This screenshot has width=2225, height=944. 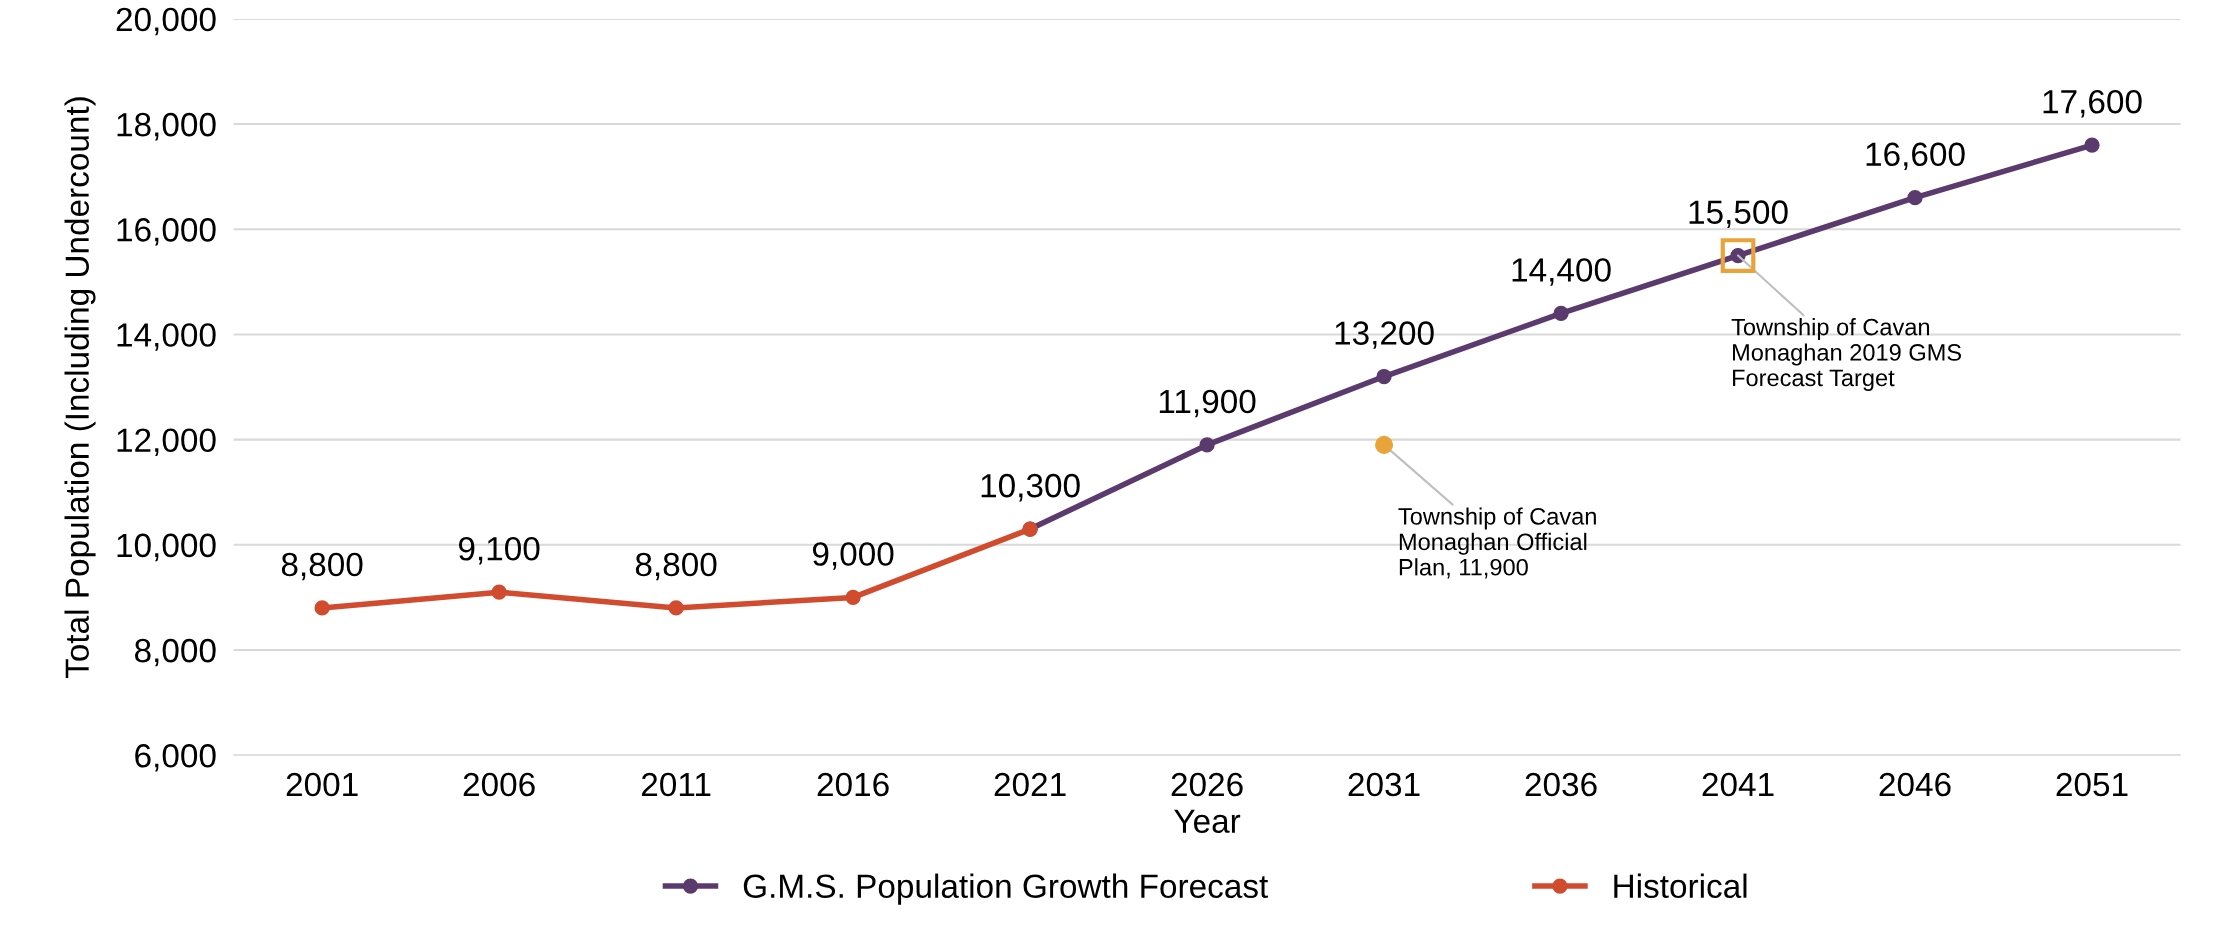 What do you see at coordinates (166, 21) in the screenshot?
I see `y-tick-label: 20,000` at bounding box center [166, 21].